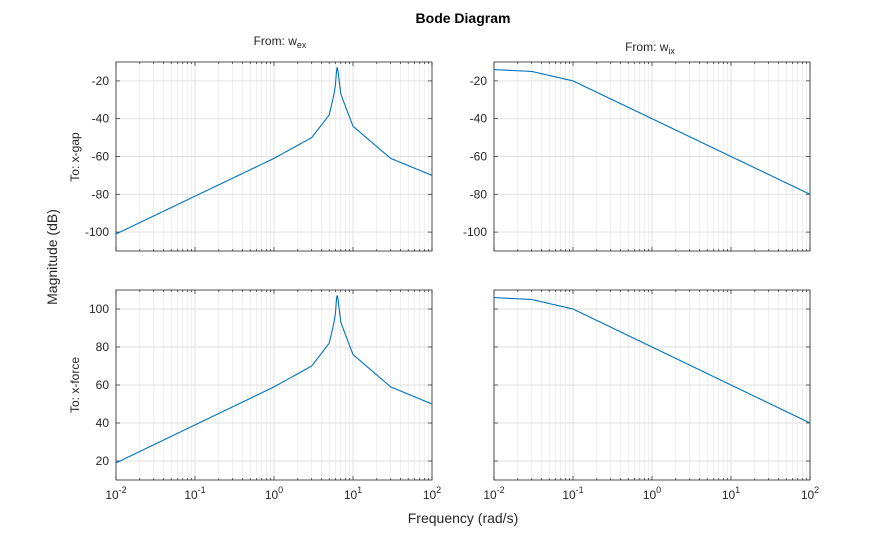 The width and height of the screenshot is (895, 540). I want to click on subplot-wix-xgap: -100 -80 -60 -40 -20, so click(637, 156).